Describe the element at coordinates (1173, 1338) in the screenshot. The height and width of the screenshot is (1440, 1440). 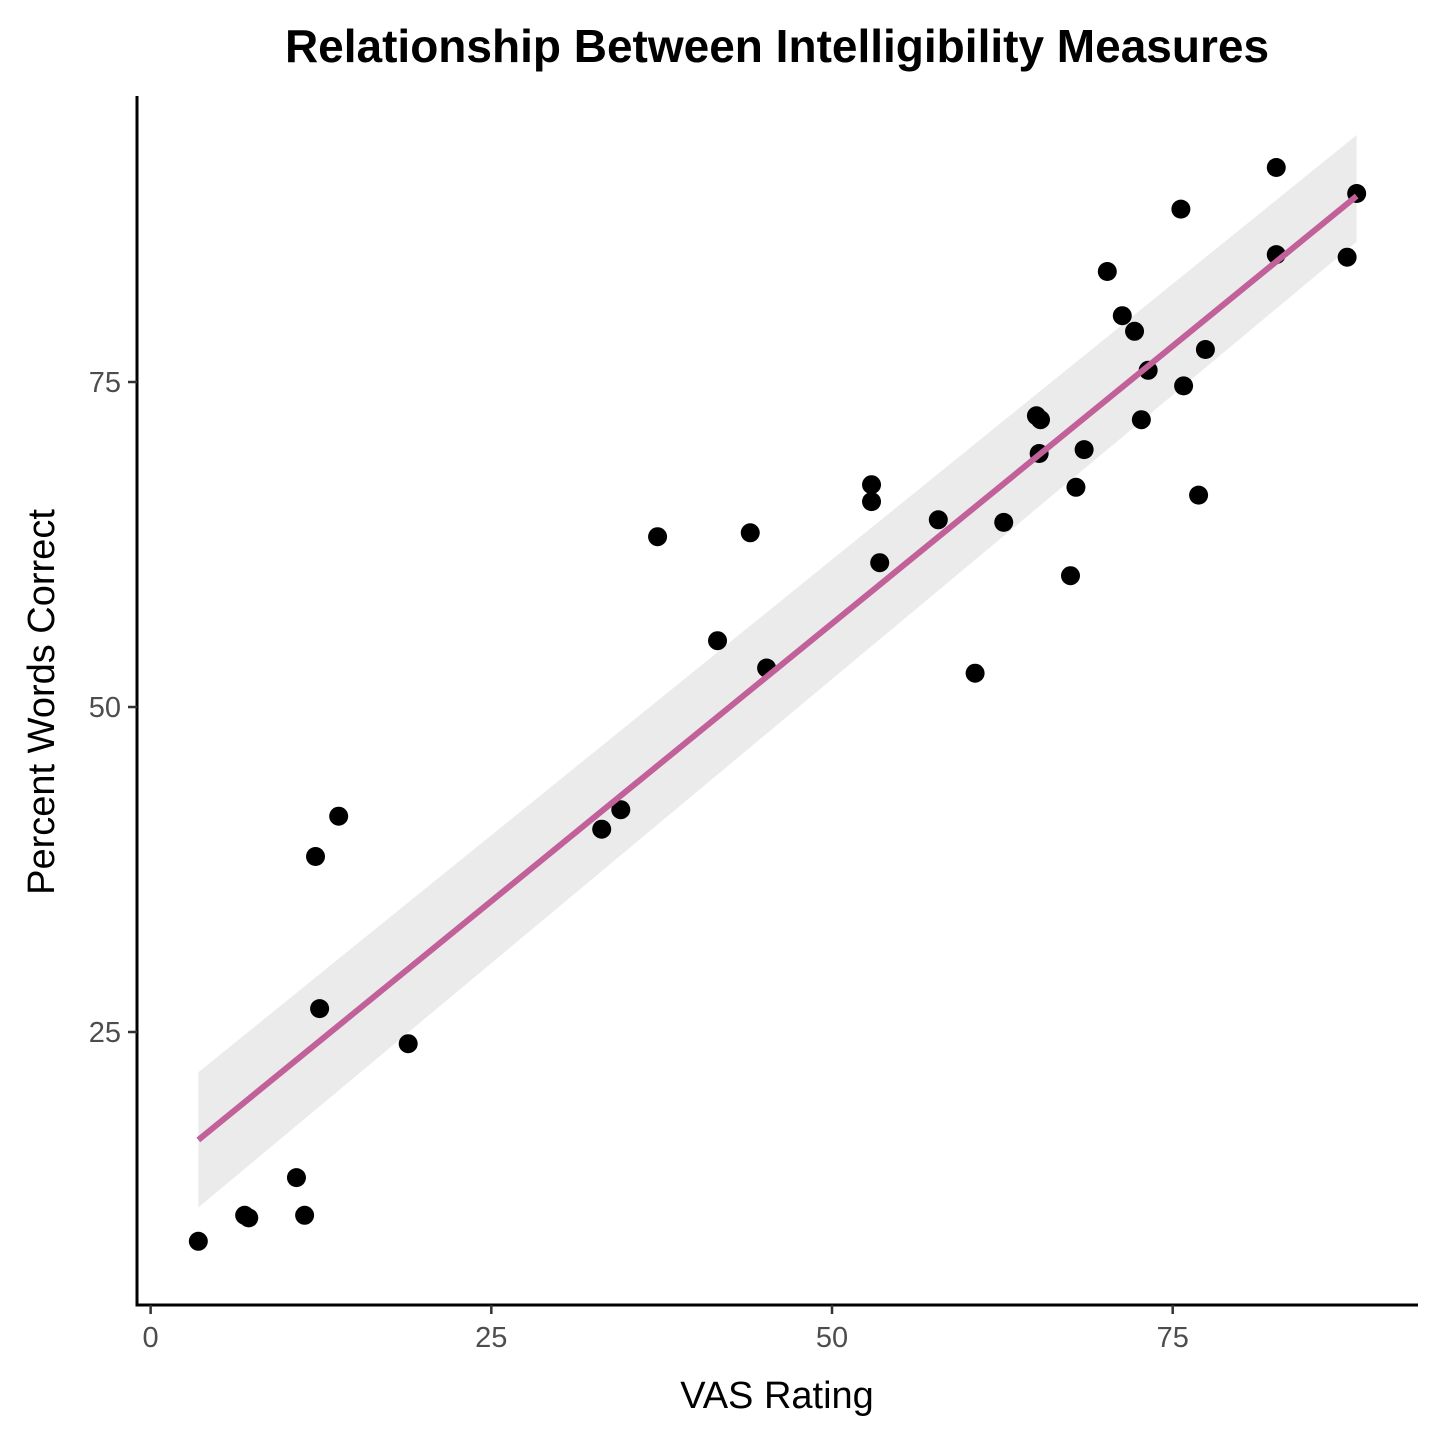
I see `x-tick-label: 75` at that location.